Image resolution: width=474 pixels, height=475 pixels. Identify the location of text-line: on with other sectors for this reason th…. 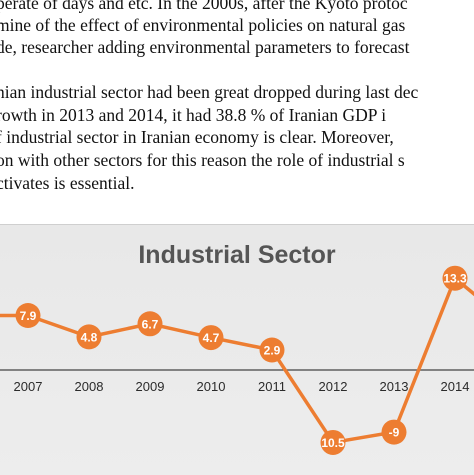
(202, 160).